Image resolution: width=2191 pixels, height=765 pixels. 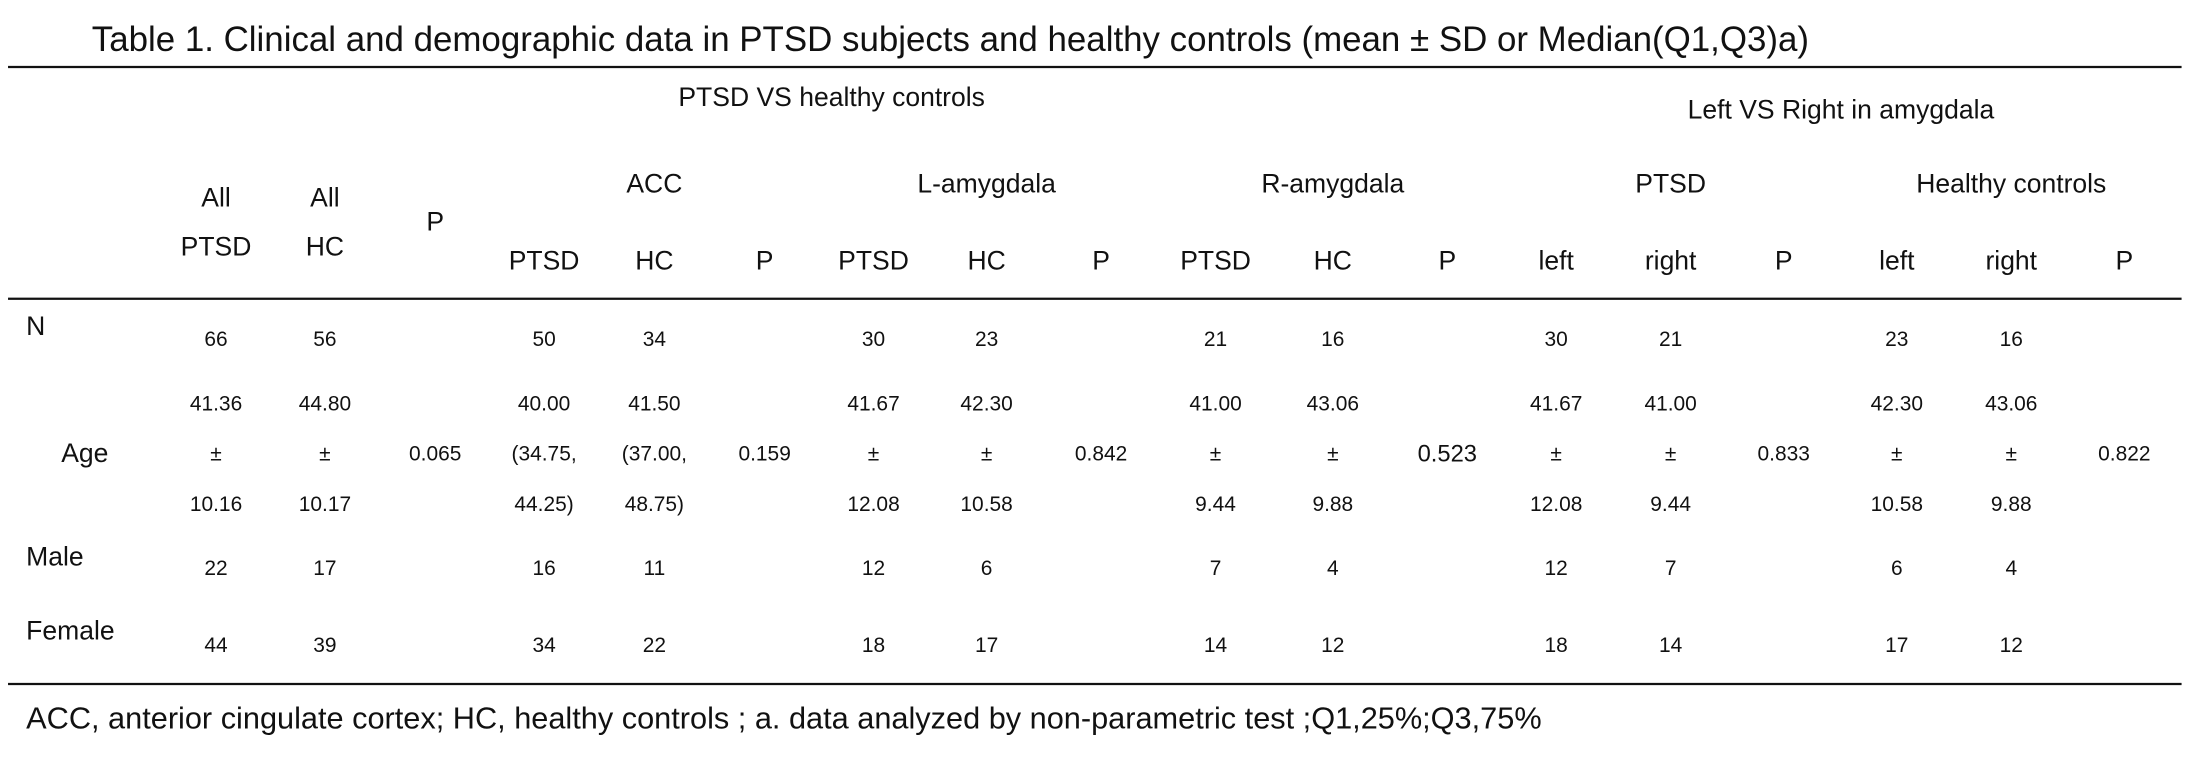 What do you see at coordinates (2124, 454) in the screenshot?
I see `cell: 0.822` at bounding box center [2124, 454].